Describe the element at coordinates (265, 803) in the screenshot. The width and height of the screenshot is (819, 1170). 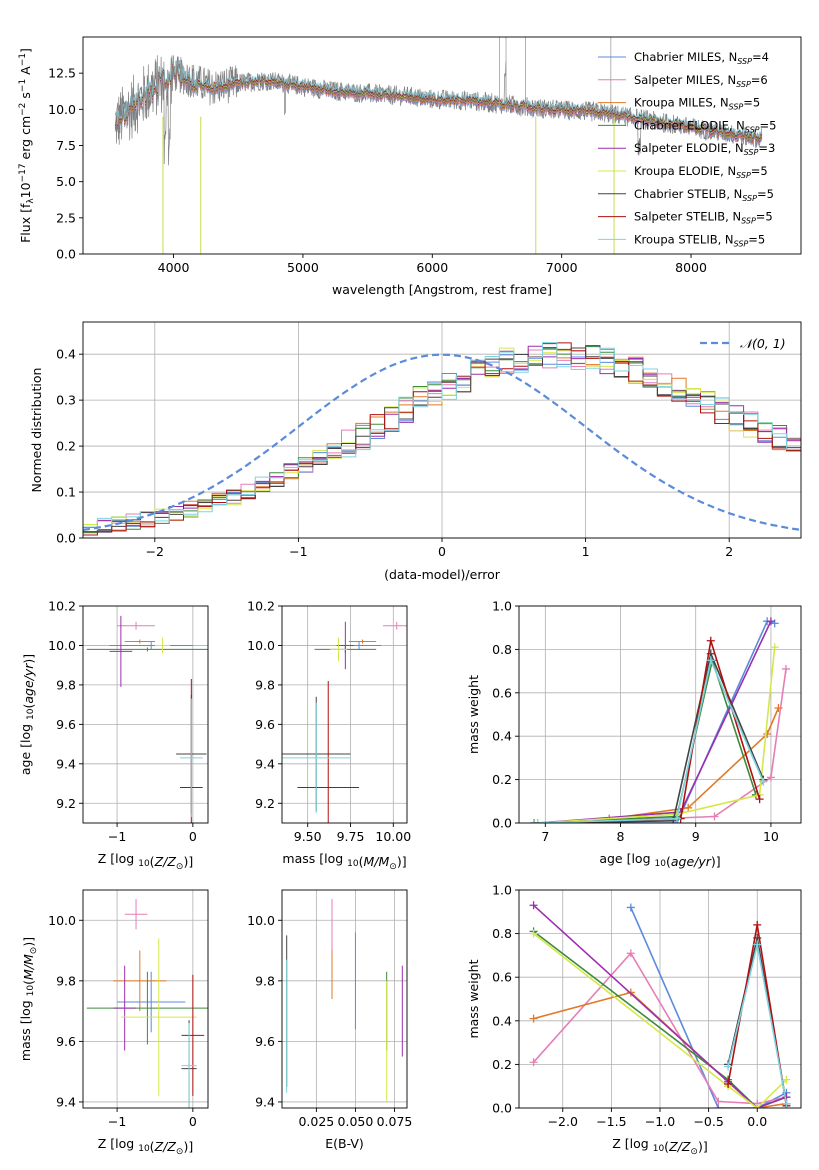
I see `y-tick-label: 9.2` at that location.